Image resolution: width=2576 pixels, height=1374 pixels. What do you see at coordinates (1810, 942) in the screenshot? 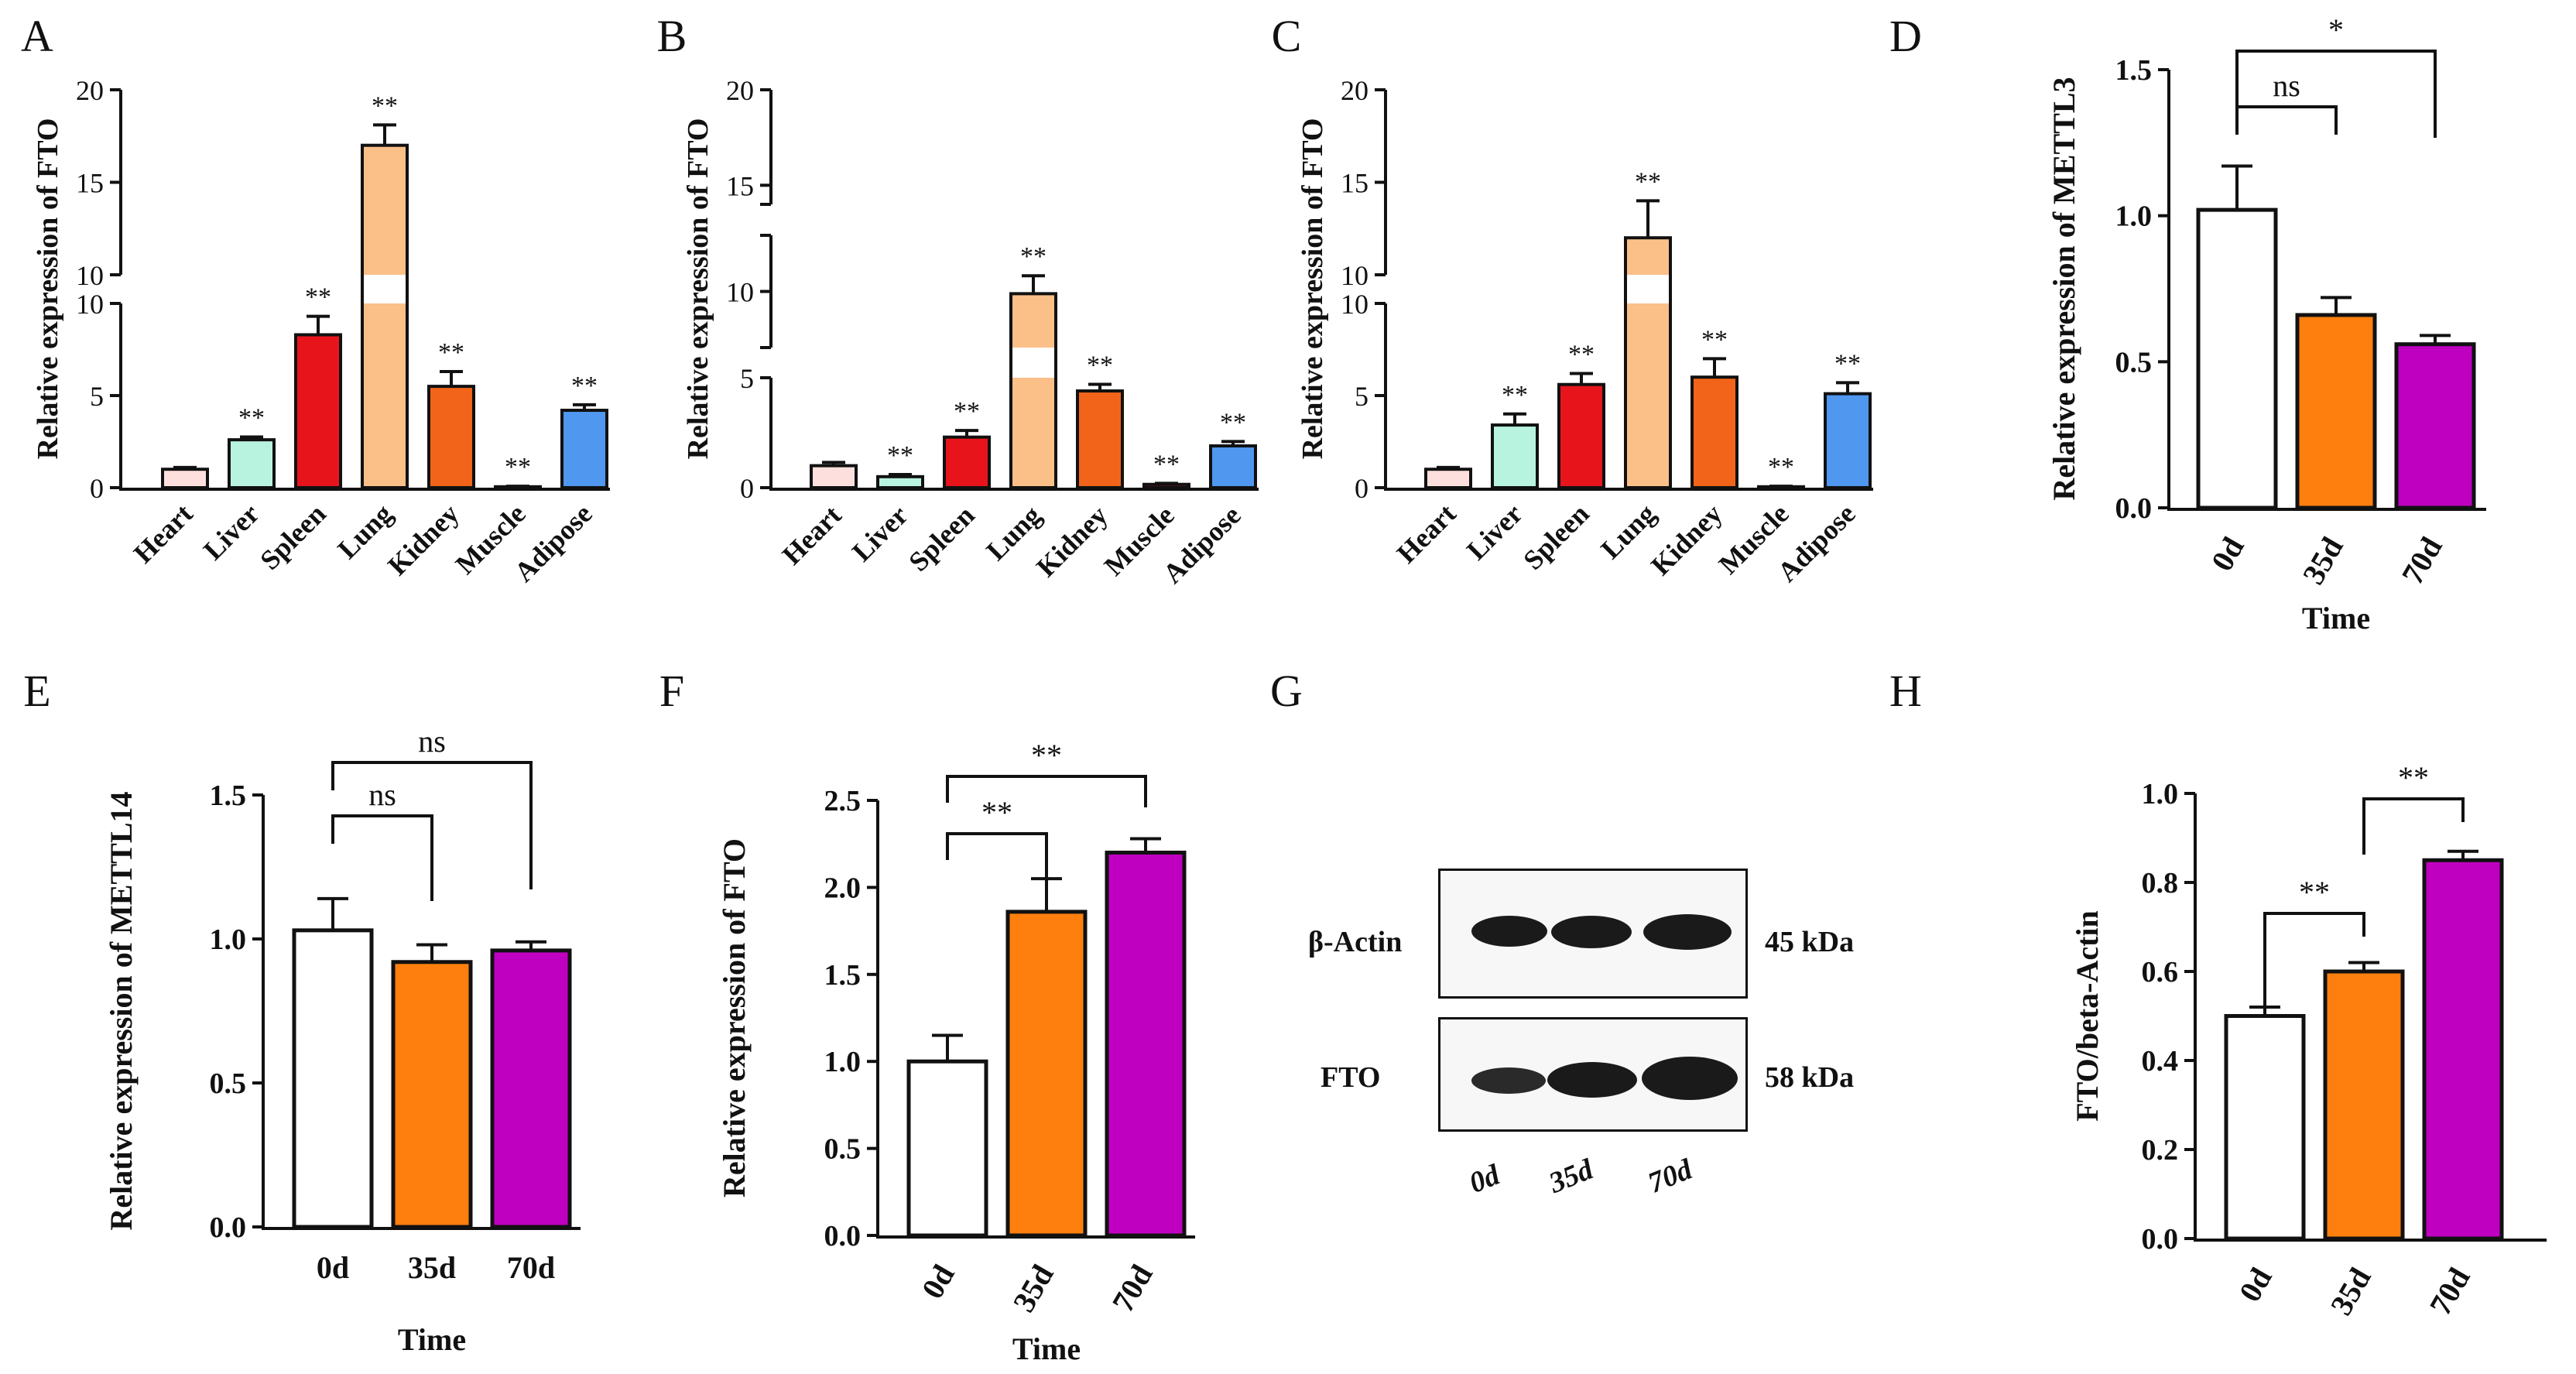
I see `blot-actin-size: 45 kDa` at bounding box center [1810, 942].